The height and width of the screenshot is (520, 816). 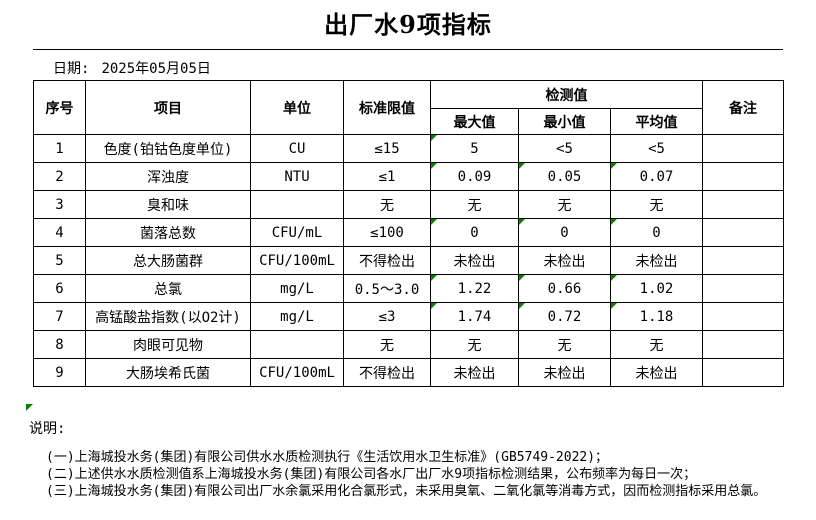 What do you see at coordinates (656, 121) in the screenshot?
I see `col-header-avg: 平均值` at bounding box center [656, 121].